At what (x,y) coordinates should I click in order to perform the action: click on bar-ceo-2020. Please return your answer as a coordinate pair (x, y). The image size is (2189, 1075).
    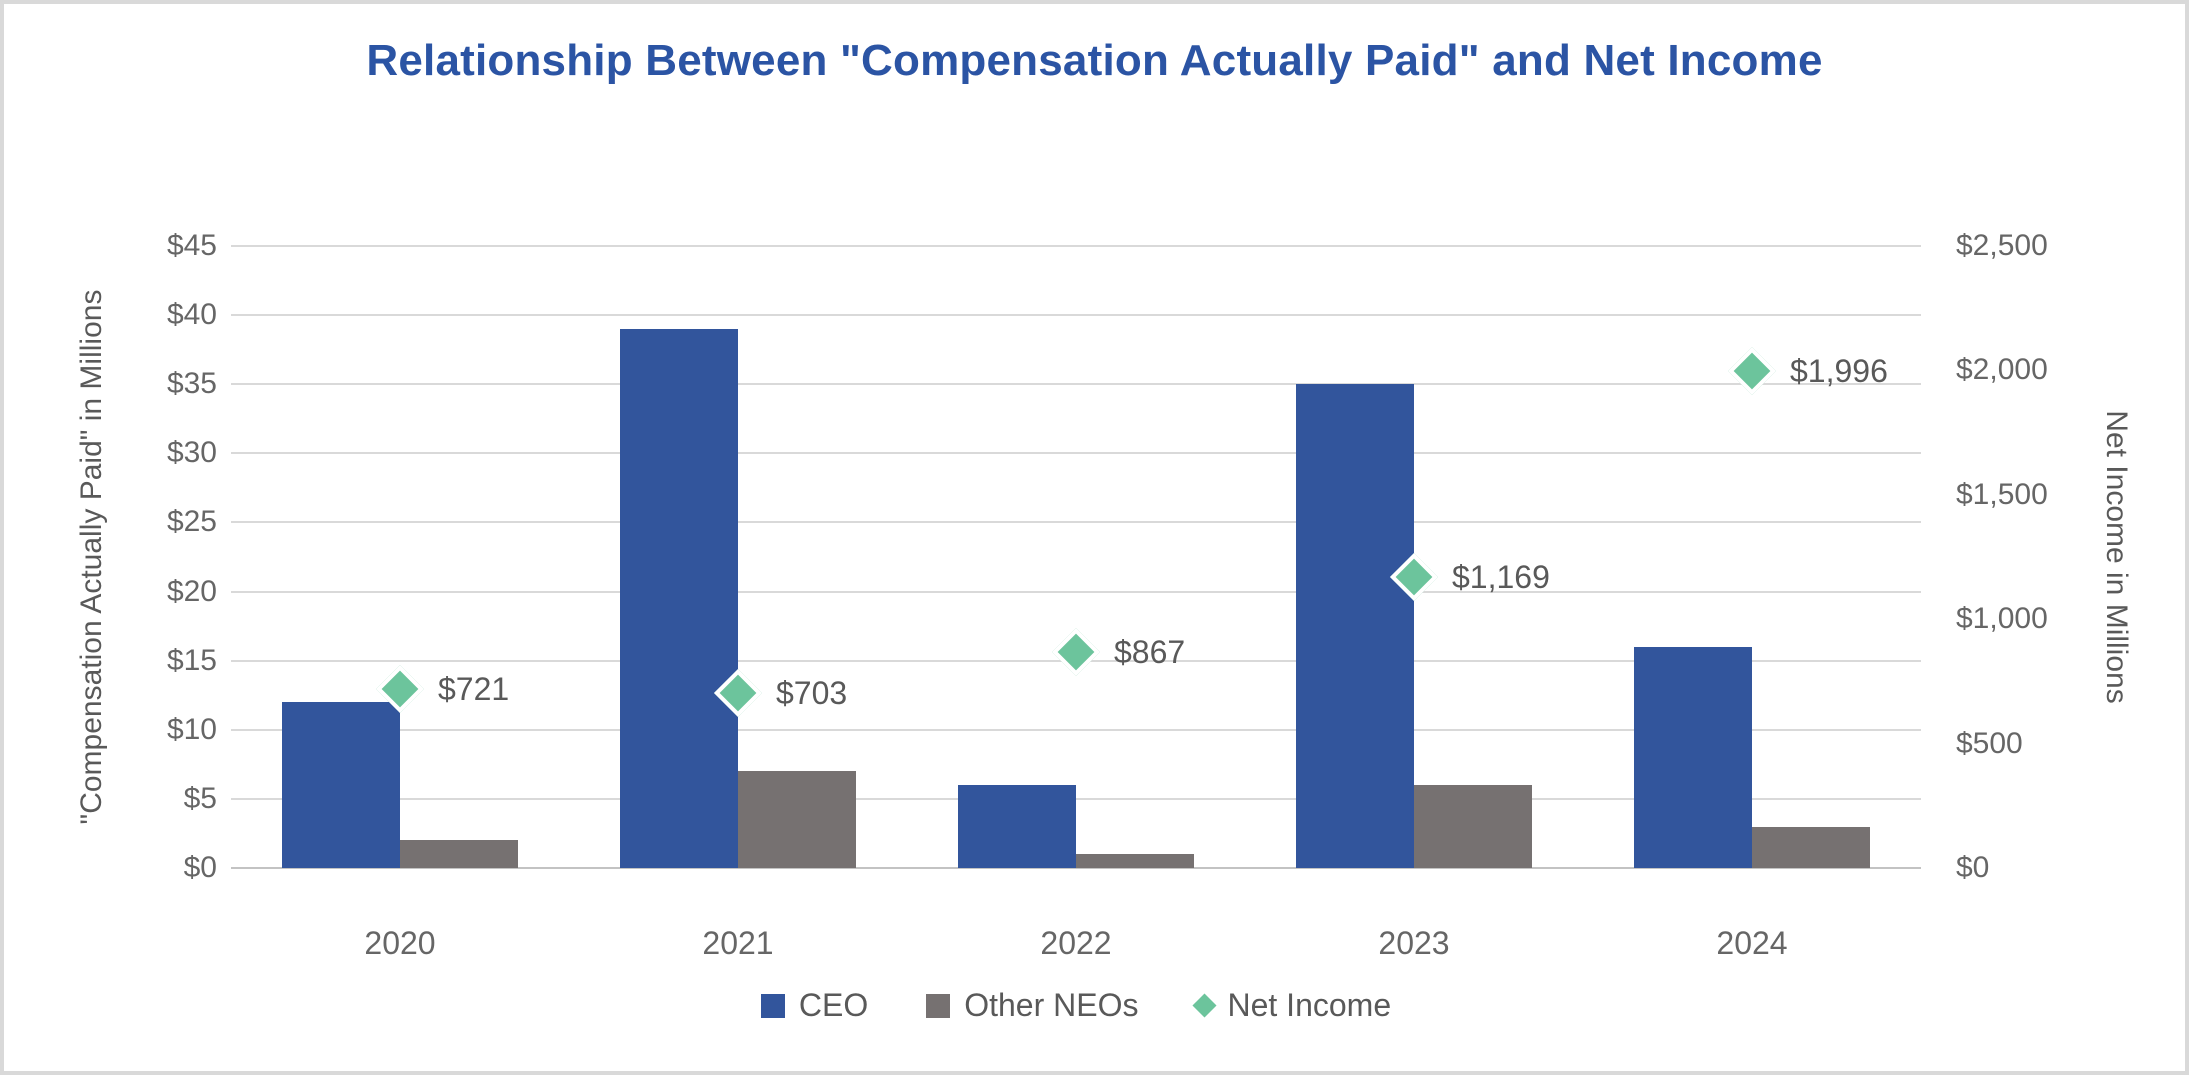
    Looking at the image, I should click on (341, 785).